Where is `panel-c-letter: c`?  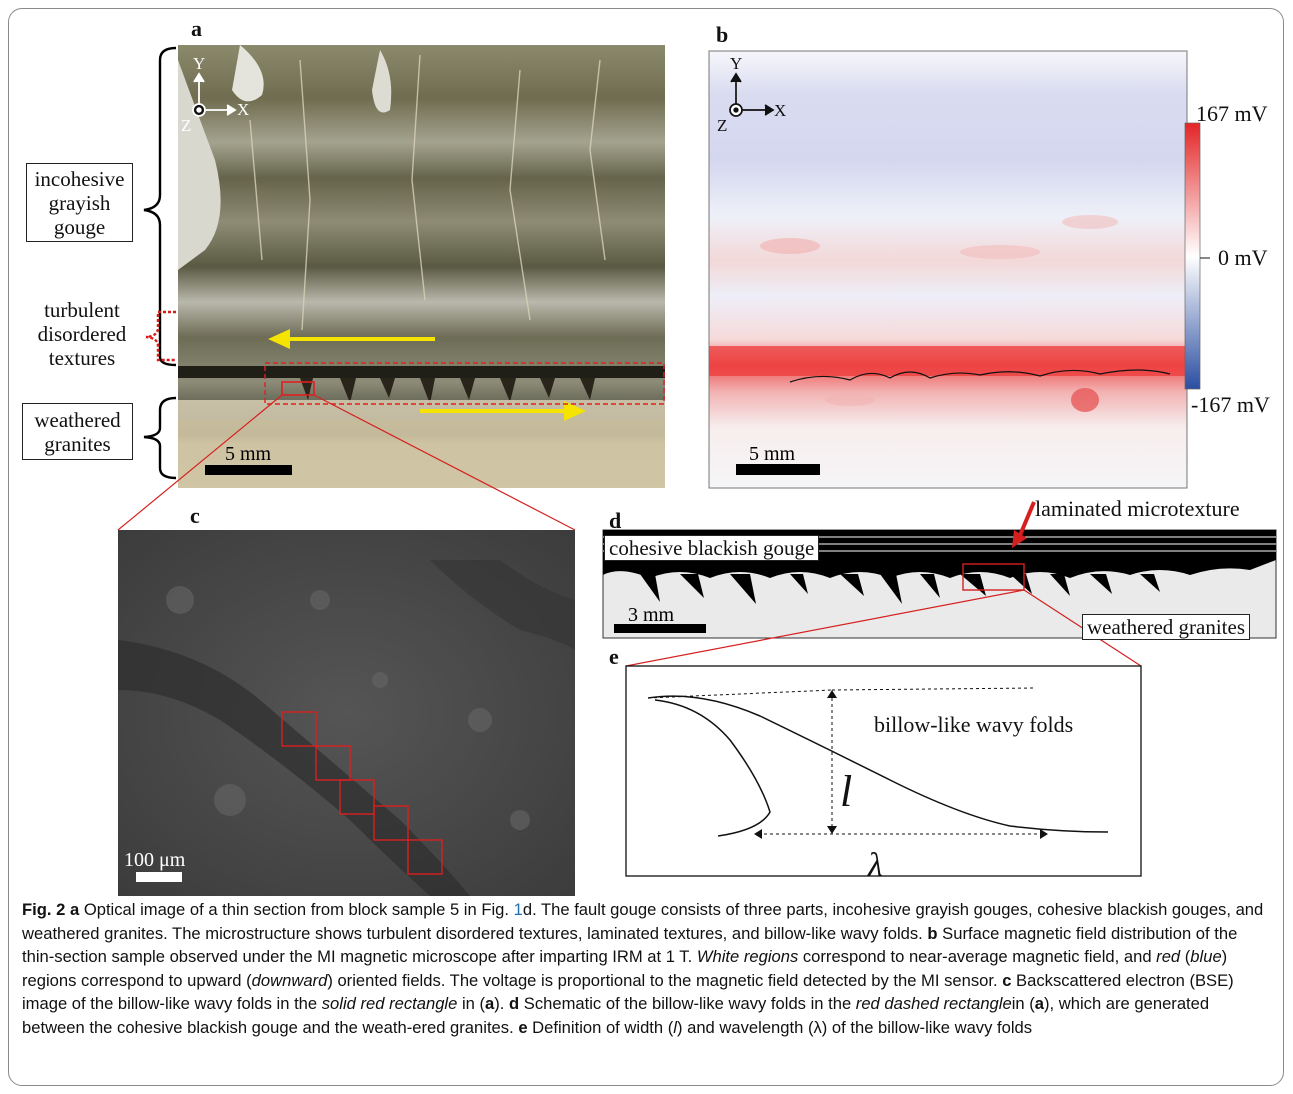 panel-c-letter: c is located at coordinates (195, 515).